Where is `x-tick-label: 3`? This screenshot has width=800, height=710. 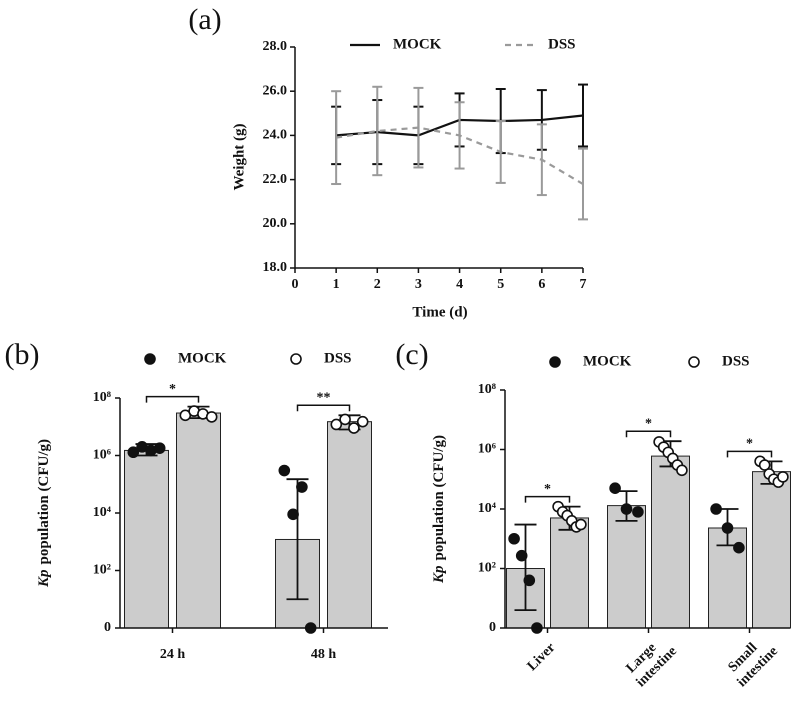
x-tick-label: 3 is located at coordinates (418, 284).